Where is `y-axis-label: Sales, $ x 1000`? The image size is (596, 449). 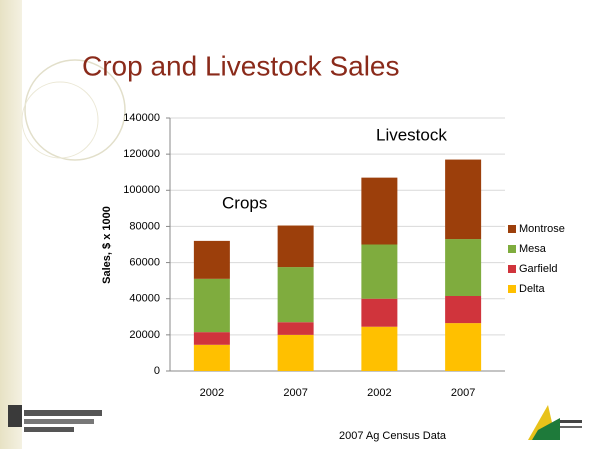 y-axis-label: Sales, $ x 1000 is located at coordinates (107, 245).